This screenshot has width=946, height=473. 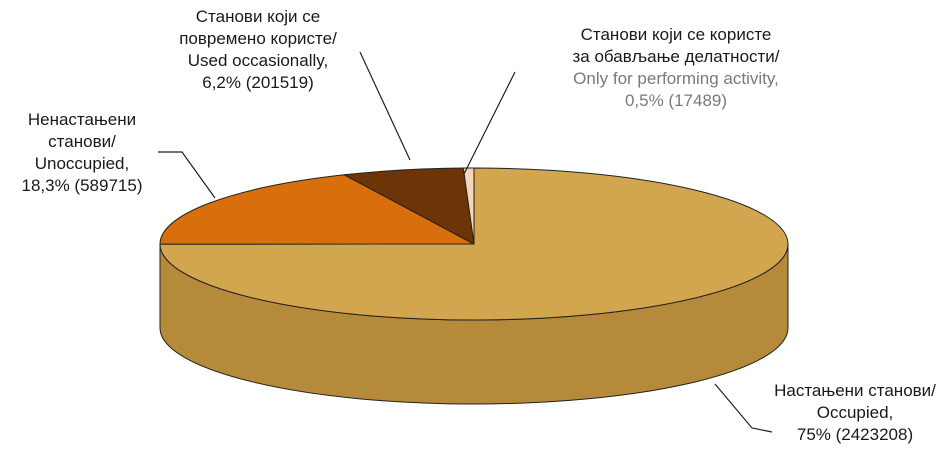 I want to click on slice-label-line: 0,5% (17489), so click(x=676, y=100).